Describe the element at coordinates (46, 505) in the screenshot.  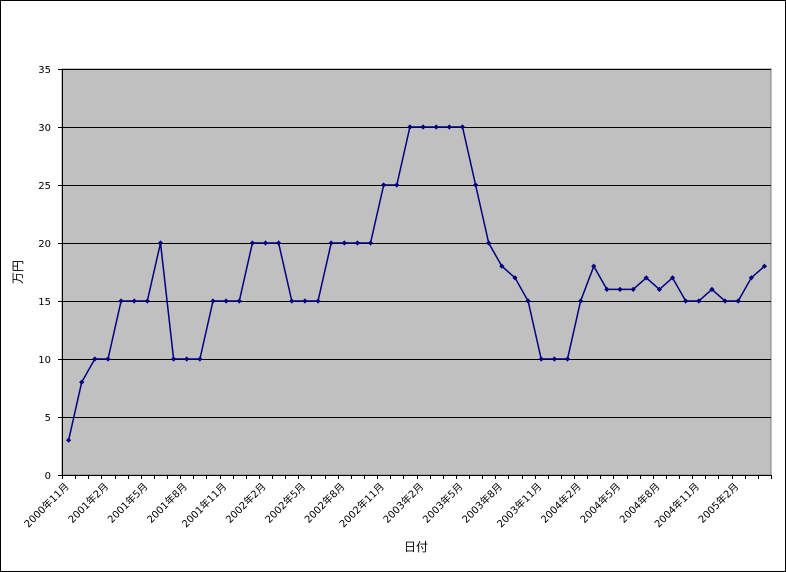
I see `x-tick-label: 2000年11月` at that location.